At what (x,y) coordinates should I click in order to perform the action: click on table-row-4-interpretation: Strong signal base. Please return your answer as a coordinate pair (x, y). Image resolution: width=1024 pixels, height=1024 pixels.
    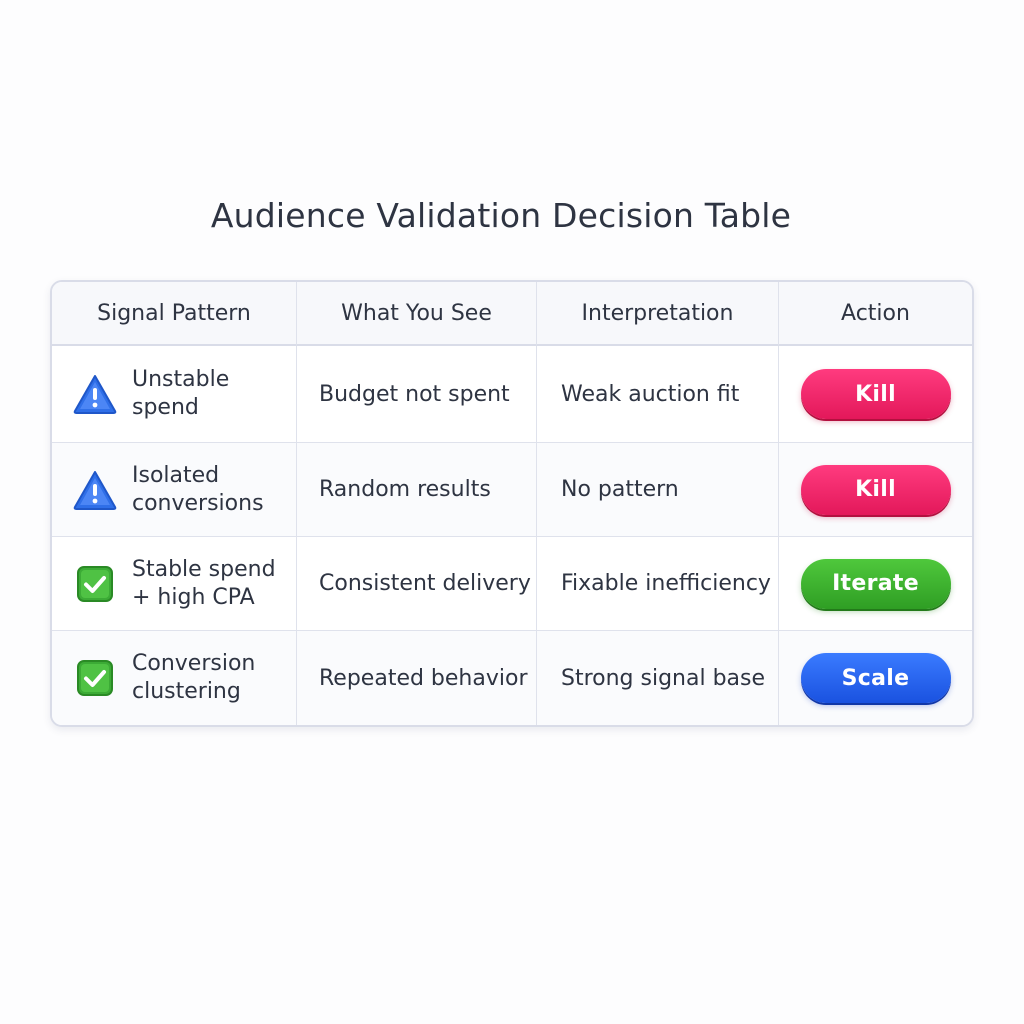
    Looking at the image, I should click on (658, 678).